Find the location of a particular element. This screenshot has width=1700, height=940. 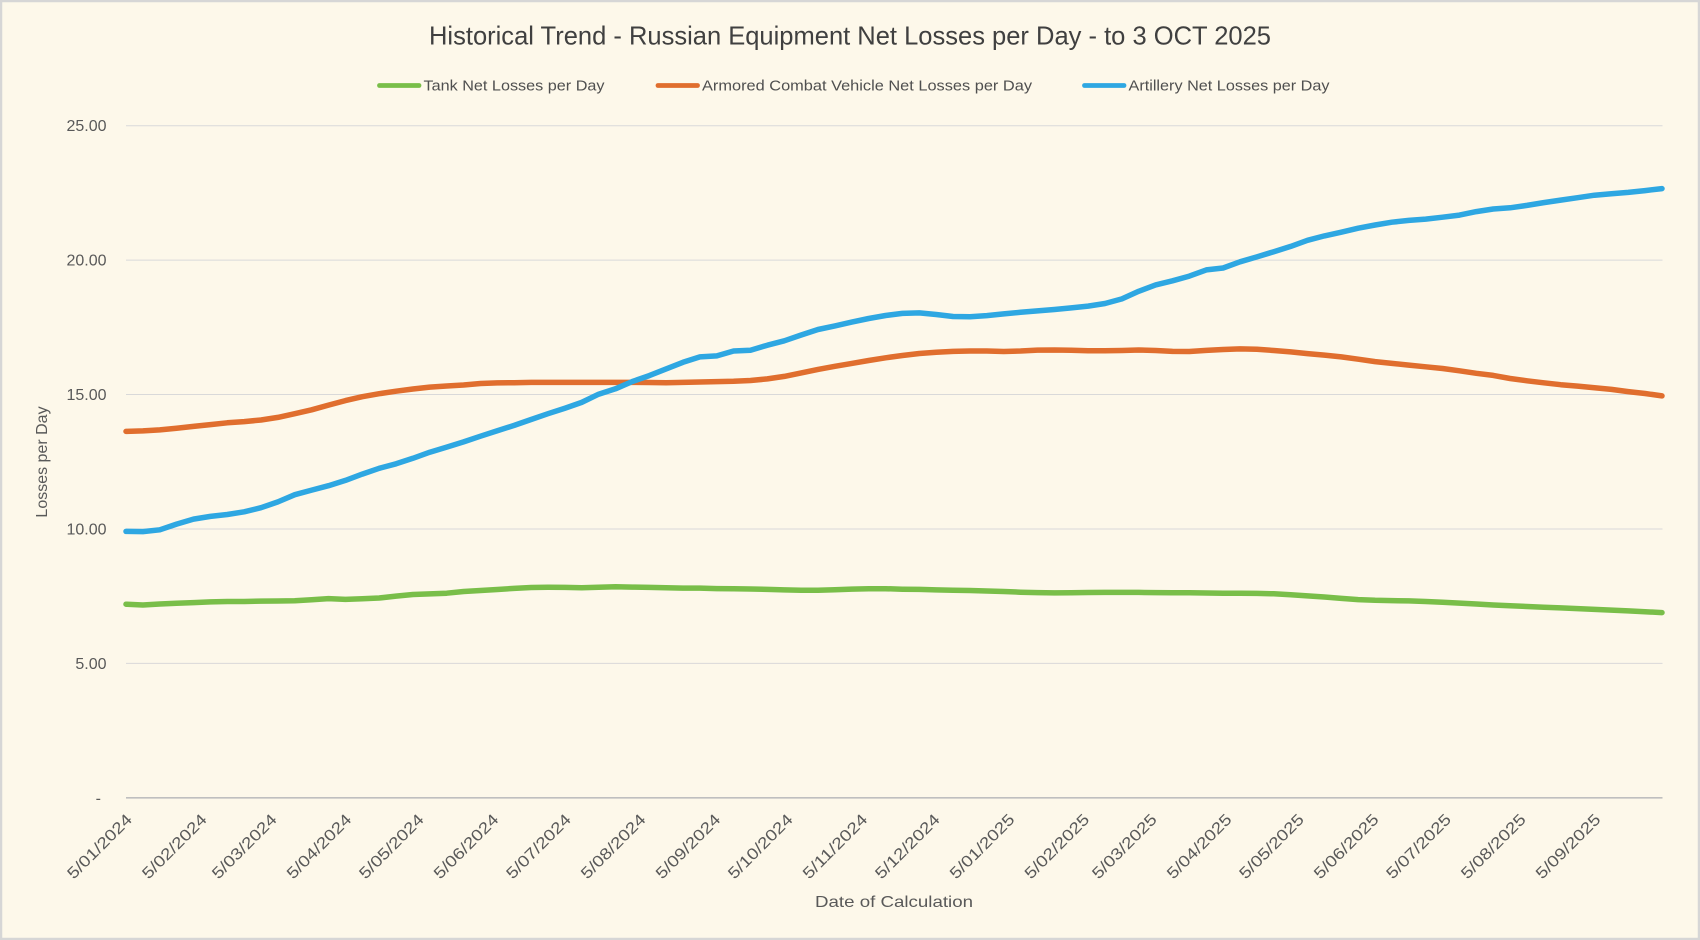

svg-text: 20.00 is located at coordinates (86, 261).